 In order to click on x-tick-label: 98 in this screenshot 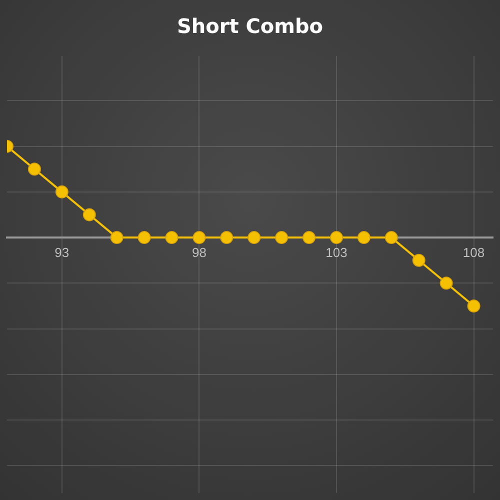, I will do `click(199, 252)`.